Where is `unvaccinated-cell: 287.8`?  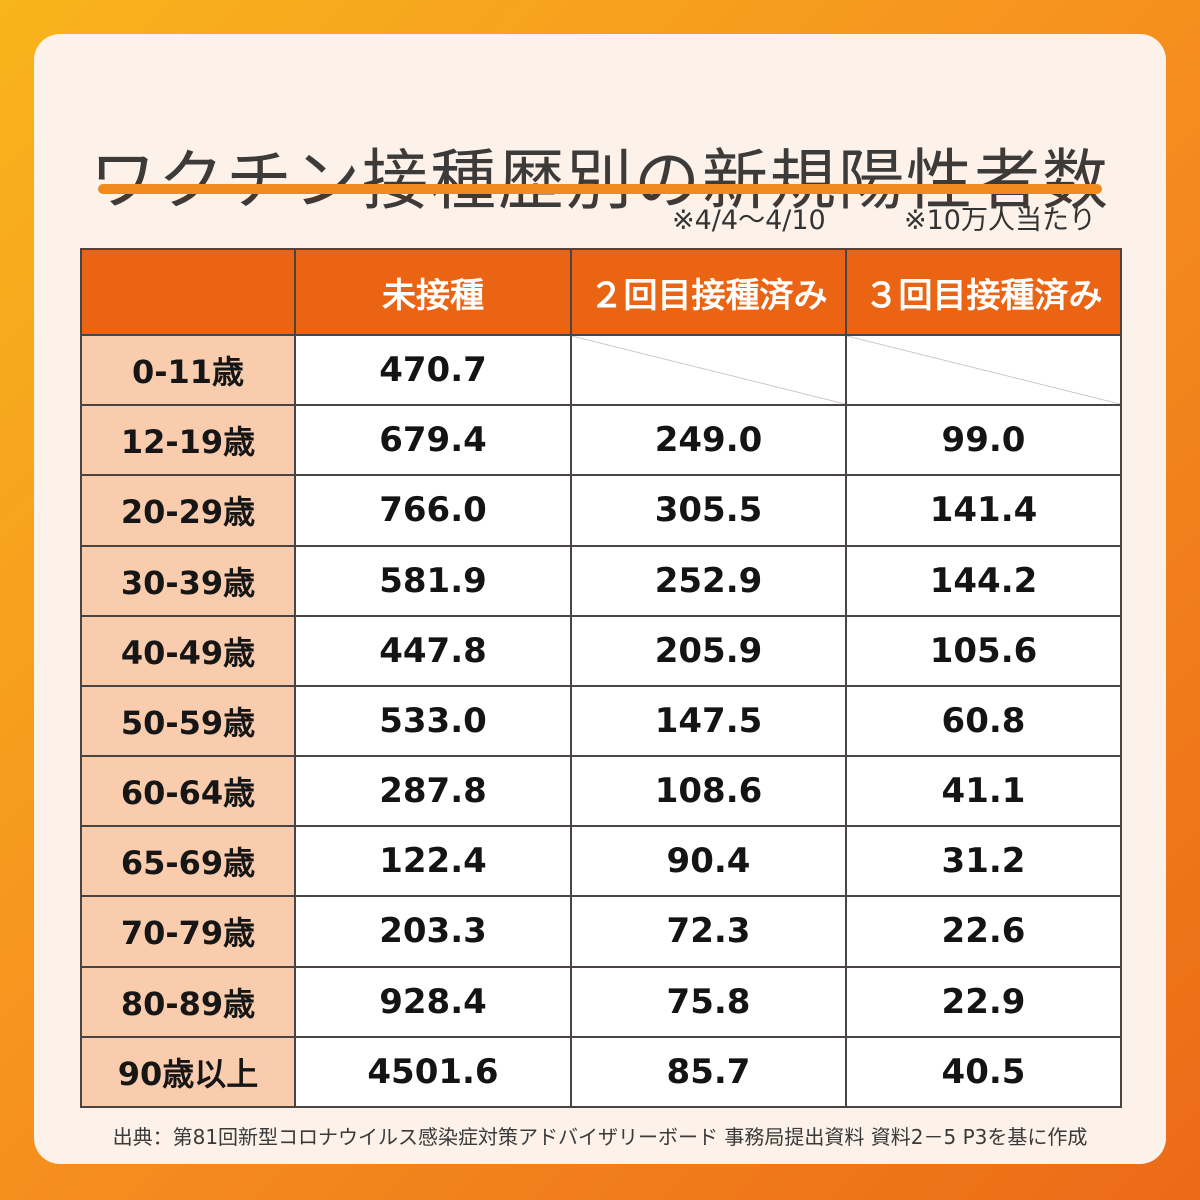
unvaccinated-cell: 287.8 is located at coordinates (433, 791).